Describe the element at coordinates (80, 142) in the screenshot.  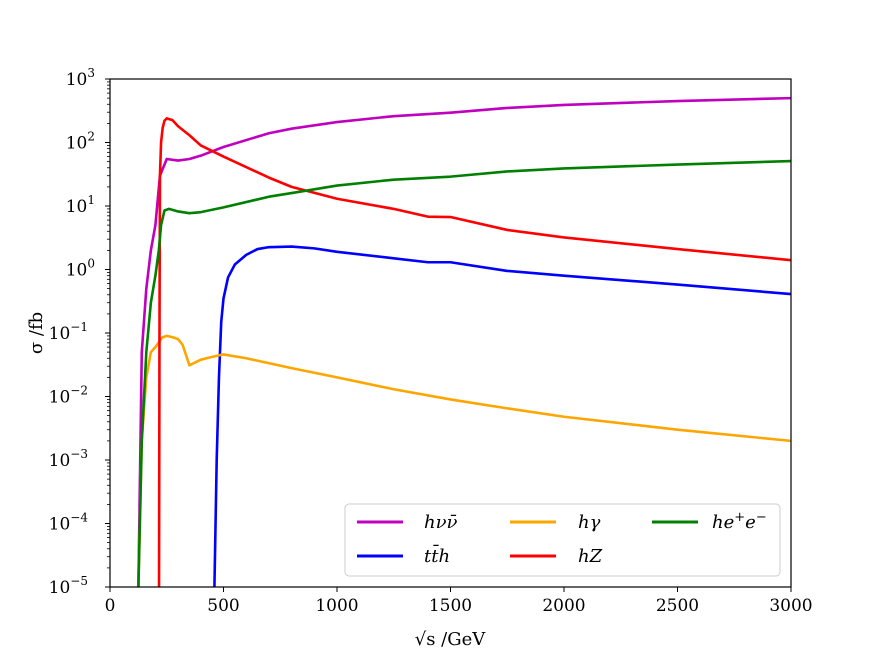
I see `y-tick-label: 10²` at that location.